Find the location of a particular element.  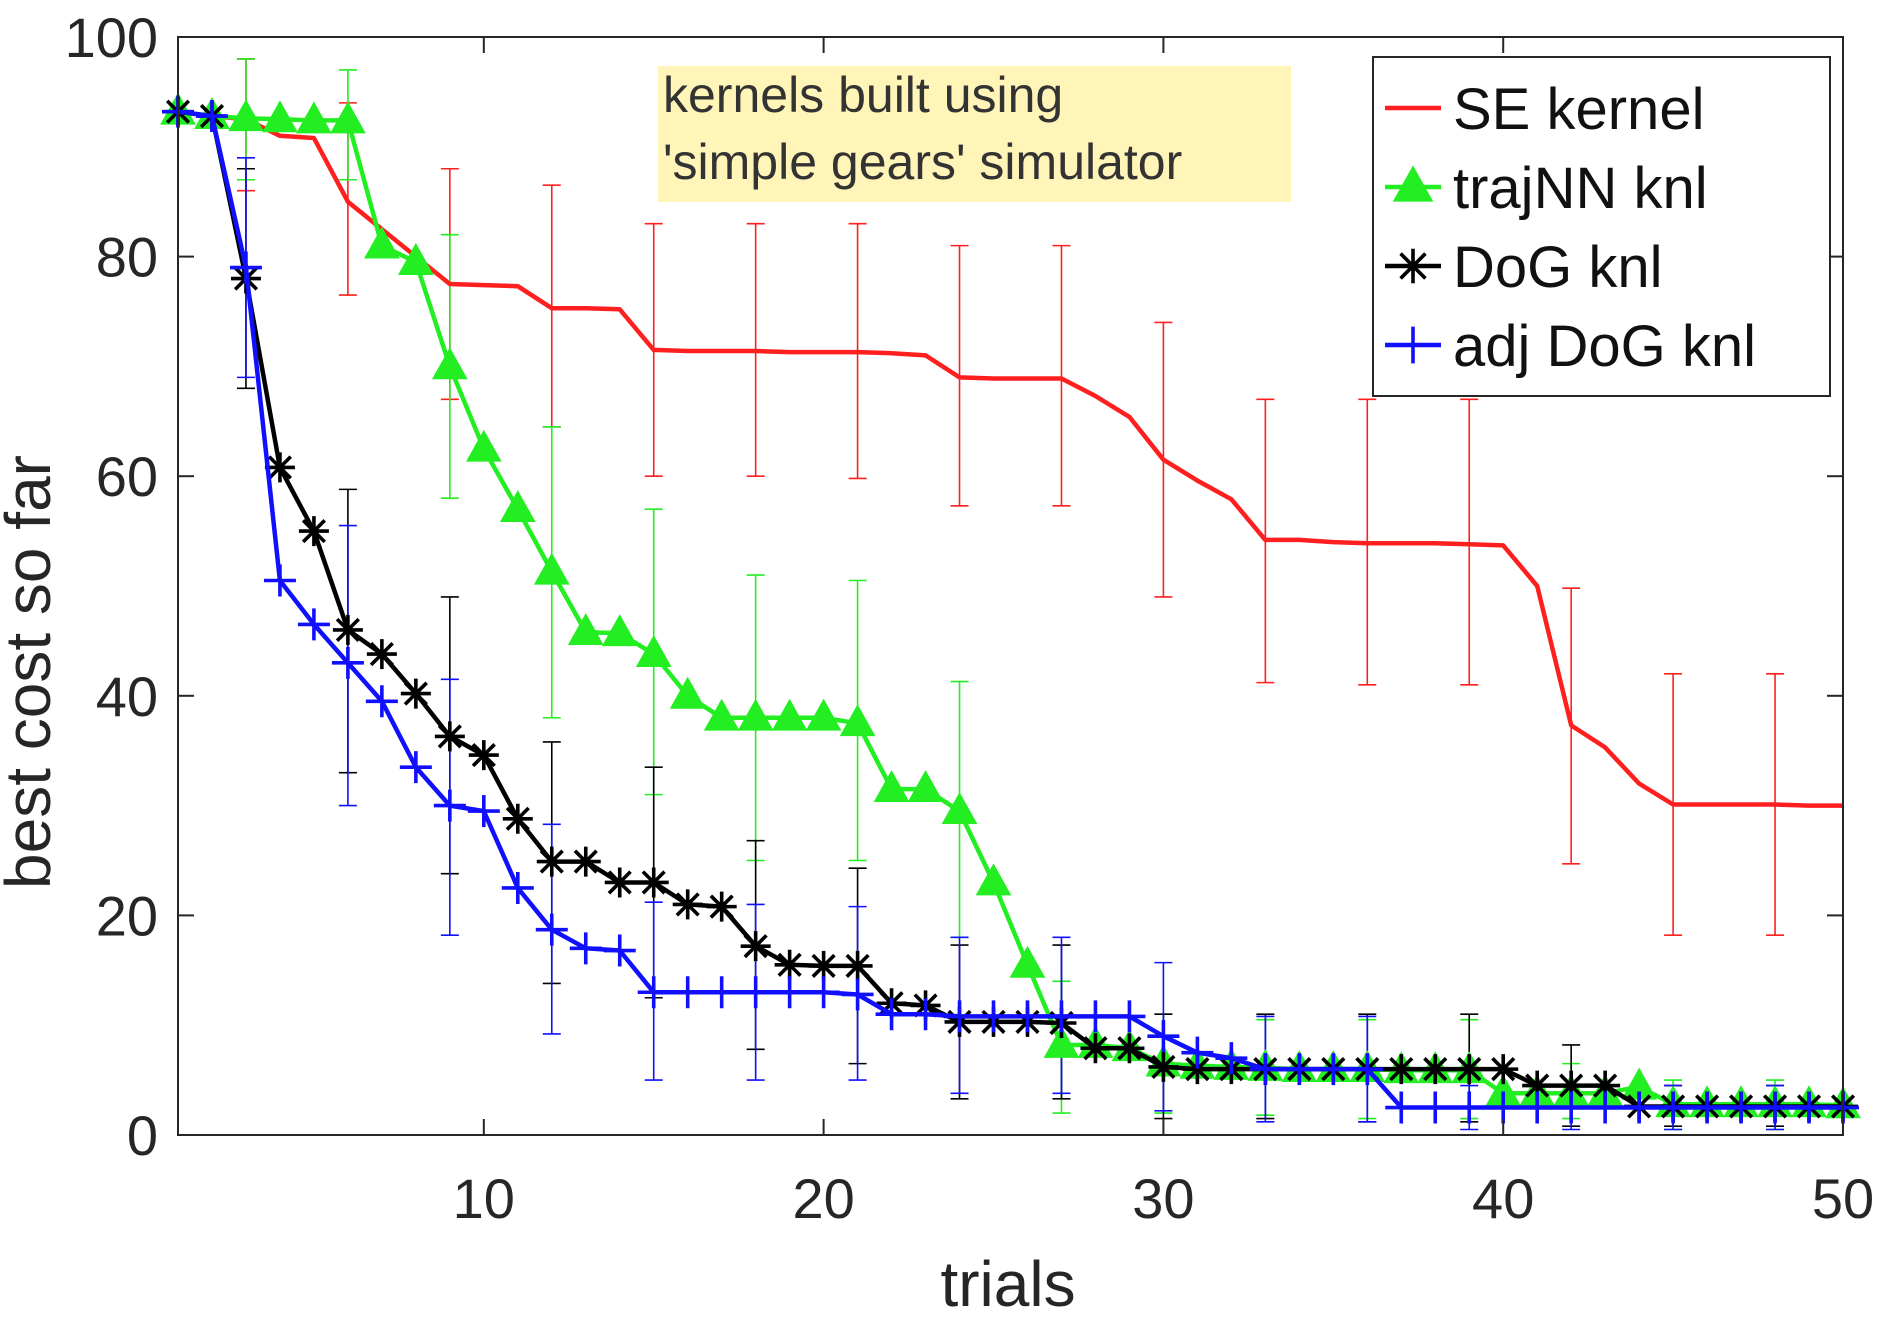

y-tick-label: 40 is located at coordinates (127, 696).